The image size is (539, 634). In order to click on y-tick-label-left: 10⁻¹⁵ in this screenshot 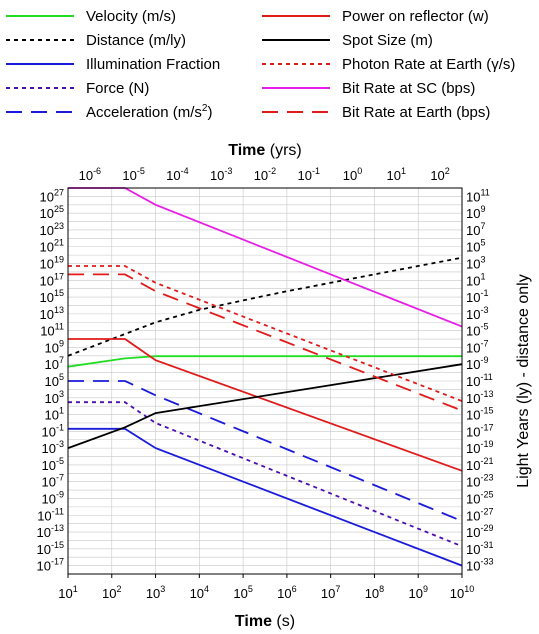, I will do `click(50, 548)`.